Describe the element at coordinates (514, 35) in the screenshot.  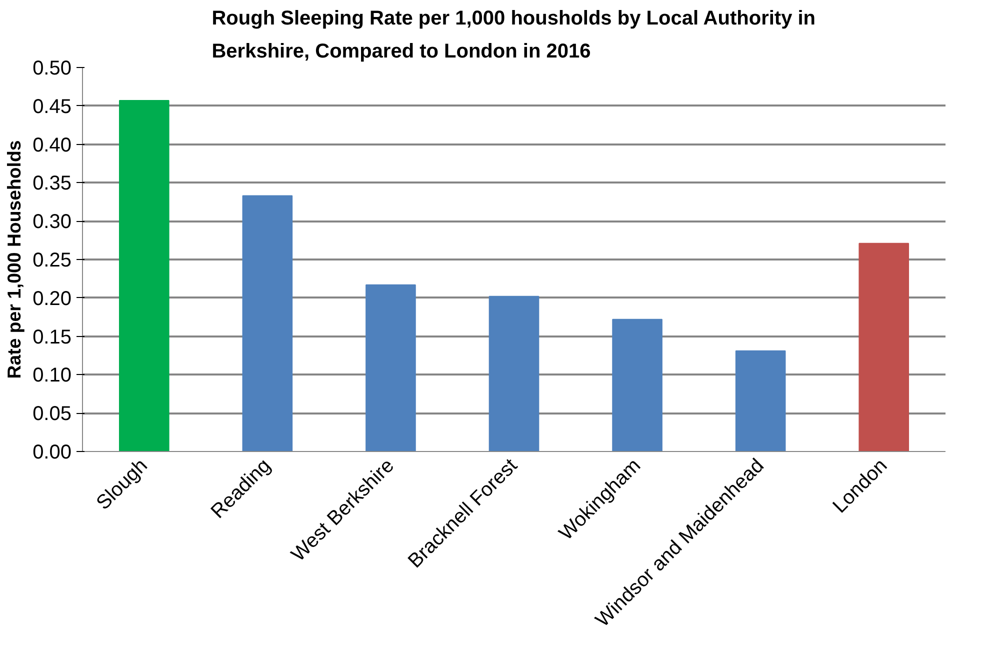
I see `chart-title: Rough Sleeping Rate per 1,000 housholds by Local Authority in Berkshire, Compared to London in 2016` at that location.